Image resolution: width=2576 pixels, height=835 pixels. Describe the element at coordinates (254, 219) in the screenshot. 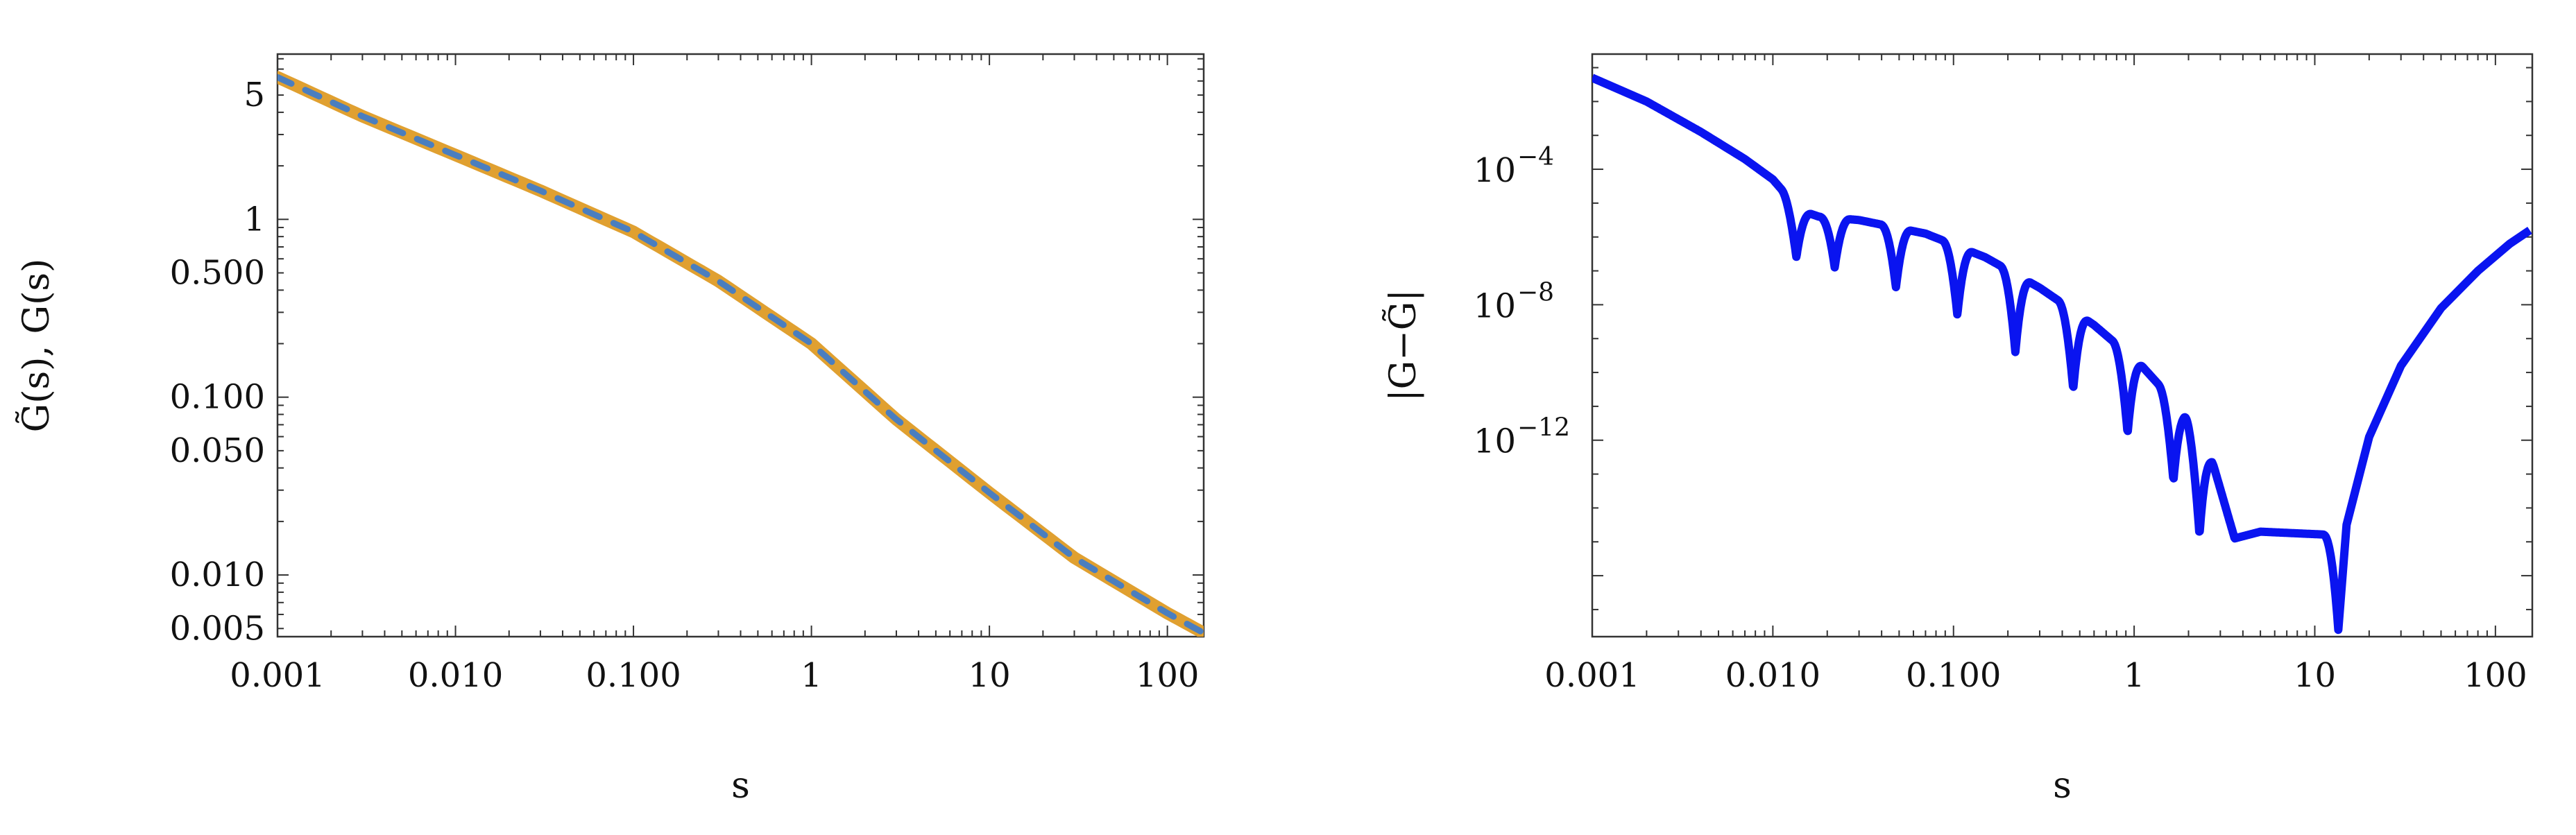

I see `y-tick-label: 1` at that location.